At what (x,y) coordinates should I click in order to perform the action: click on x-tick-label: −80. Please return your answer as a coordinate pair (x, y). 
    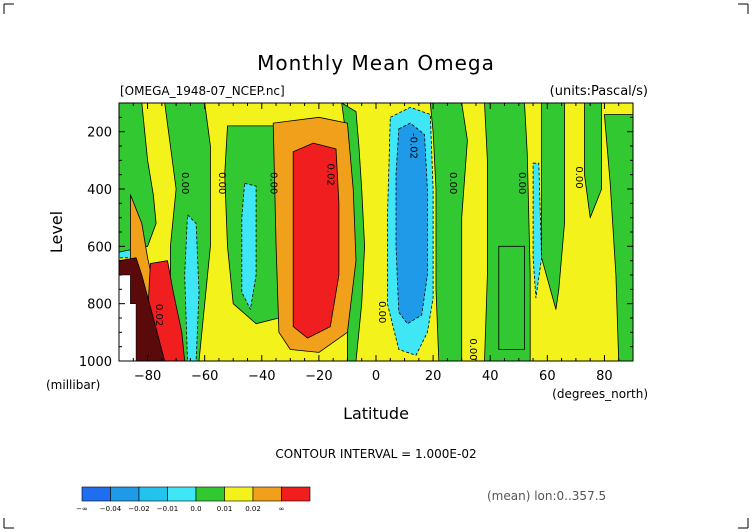
    Looking at the image, I should click on (147, 376).